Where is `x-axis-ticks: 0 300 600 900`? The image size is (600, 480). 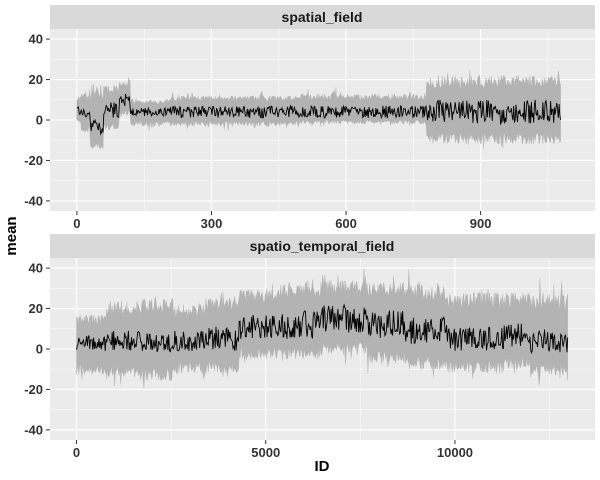
x-axis-ticks: 0 300 600 900 is located at coordinates (282, 221).